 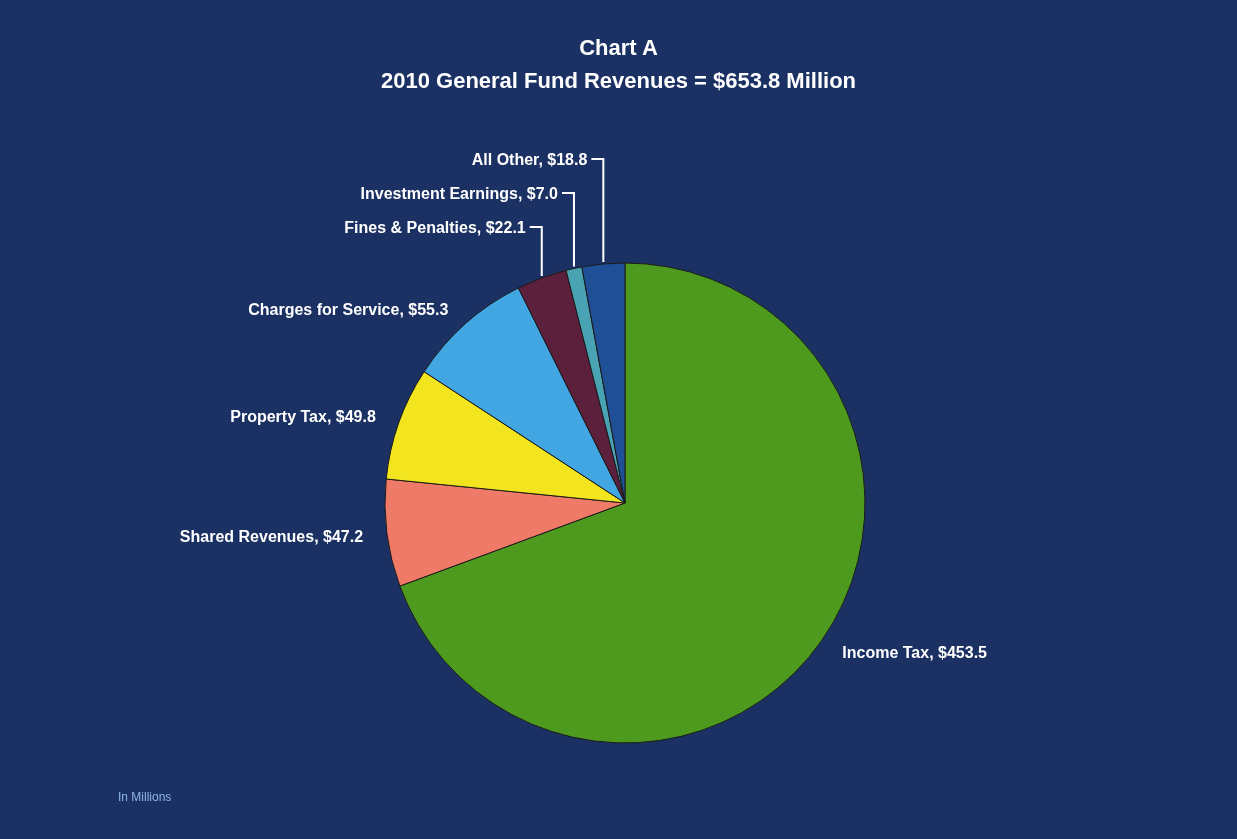 What do you see at coordinates (459, 193) in the screenshot?
I see `slice-label: Investment Earnings, $7.0` at bounding box center [459, 193].